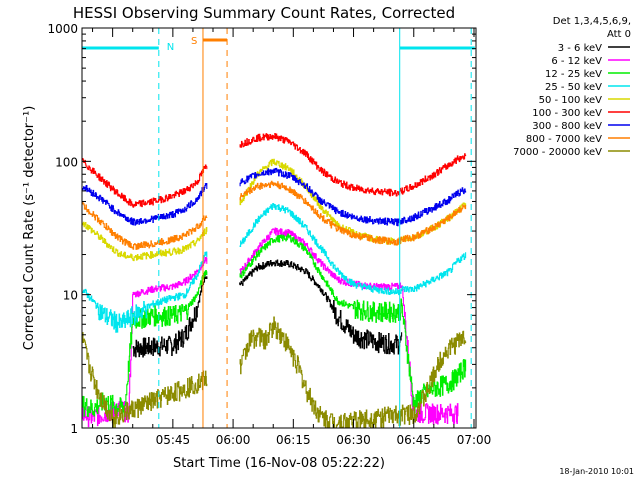  What do you see at coordinates (62, 29) in the screenshot?
I see `y-tick-label-3: 1000` at bounding box center [62, 29].